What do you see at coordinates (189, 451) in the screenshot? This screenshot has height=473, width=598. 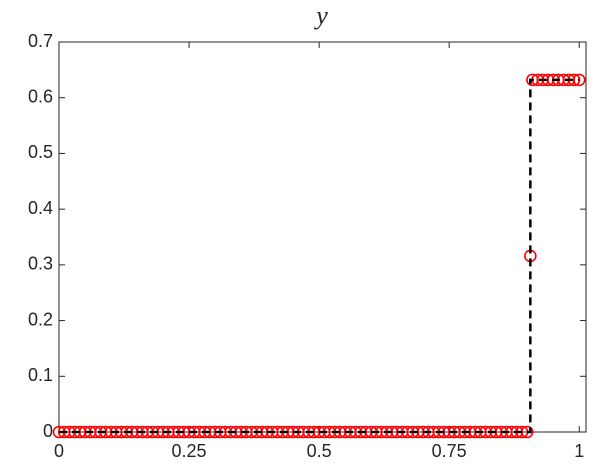 I see `x-tick-label: 0.25` at bounding box center [189, 451].